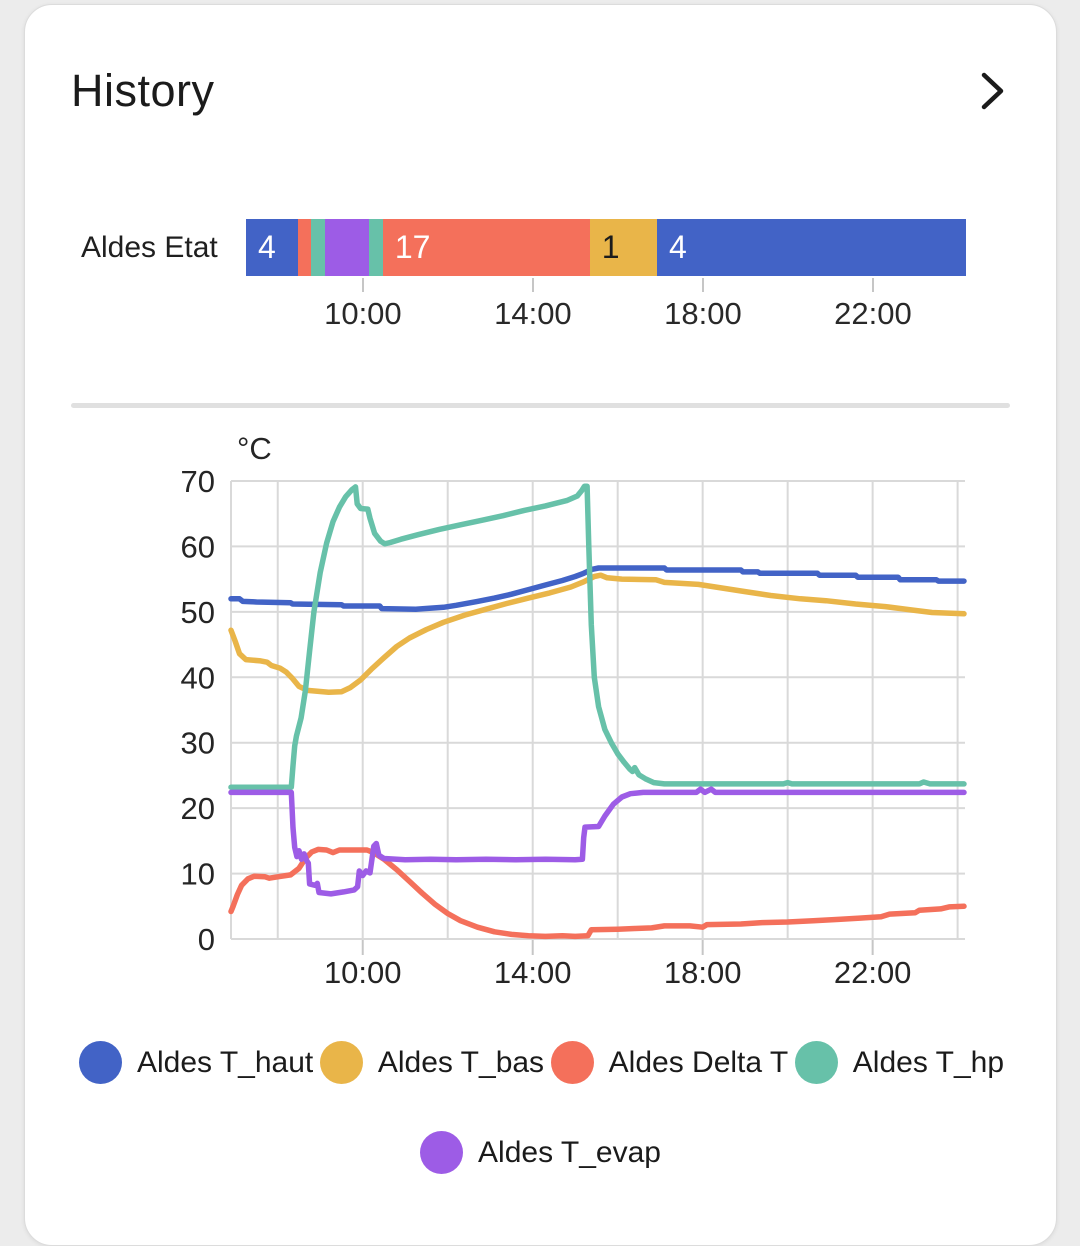  What do you see at coordinates (540, 405) in the screenshot?
I see `section-divider` at bounding box center [540, 405].